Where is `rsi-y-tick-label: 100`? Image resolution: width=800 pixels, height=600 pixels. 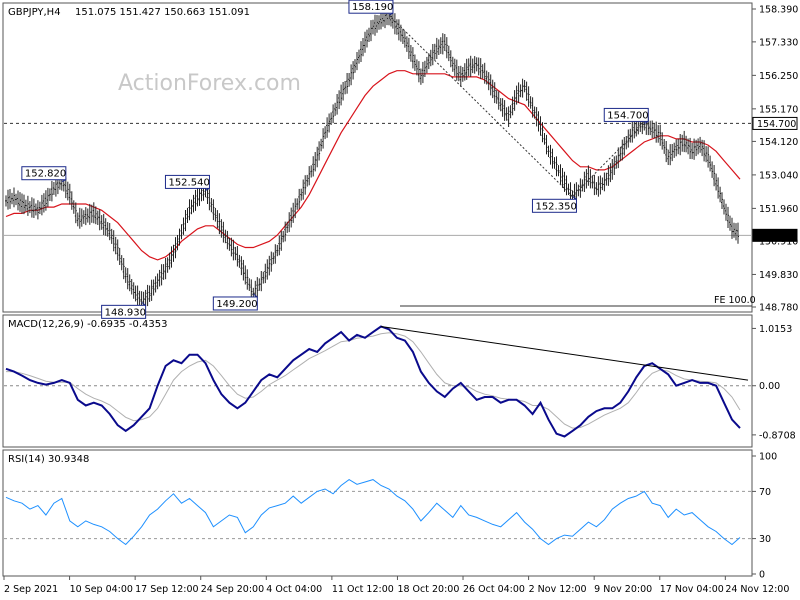 rsi-y-tick-label: 100 is located at coordinates (768, 457).